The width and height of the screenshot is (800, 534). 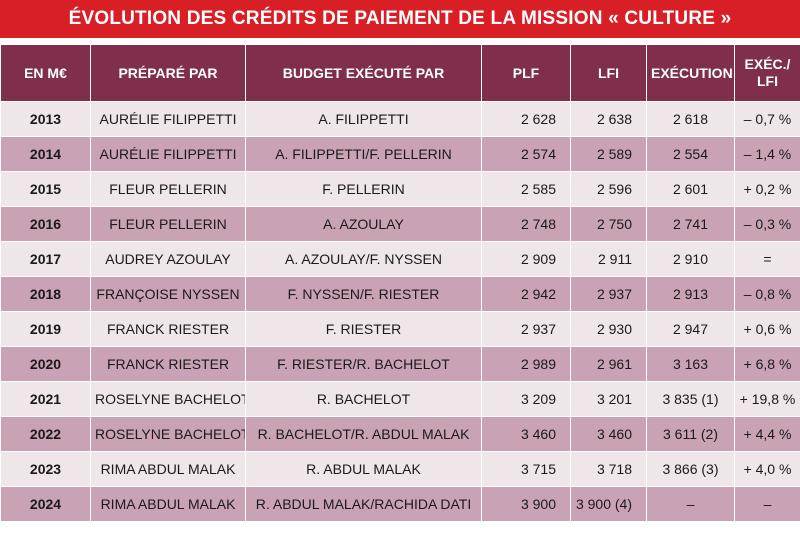 I want to click on exec-lfi-cell: =, so click(x=767, y=259).